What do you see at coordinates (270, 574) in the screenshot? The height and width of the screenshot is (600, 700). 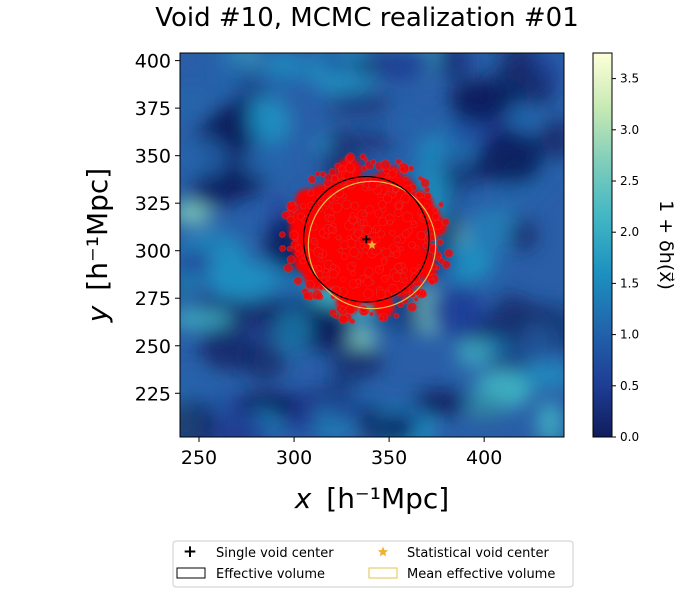 I see `legend-label-effective-volume: Effective volume` at bounding box center [270, 574].